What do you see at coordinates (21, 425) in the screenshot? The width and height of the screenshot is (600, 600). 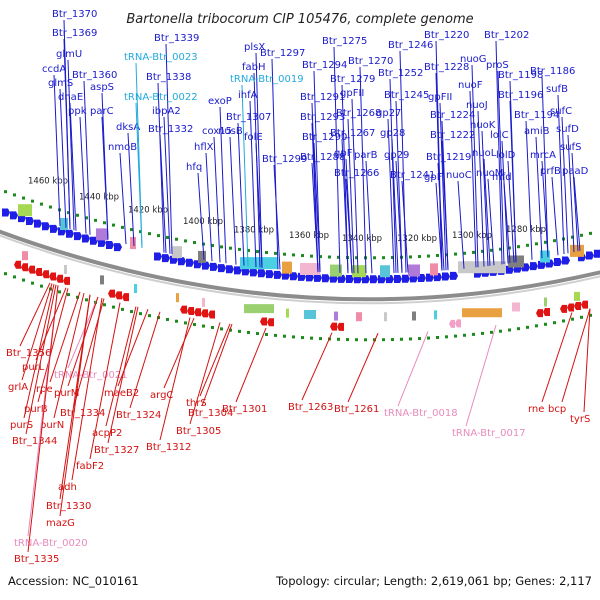 I see `reverse-gene-label: purS` at bounding box center [21, 425].